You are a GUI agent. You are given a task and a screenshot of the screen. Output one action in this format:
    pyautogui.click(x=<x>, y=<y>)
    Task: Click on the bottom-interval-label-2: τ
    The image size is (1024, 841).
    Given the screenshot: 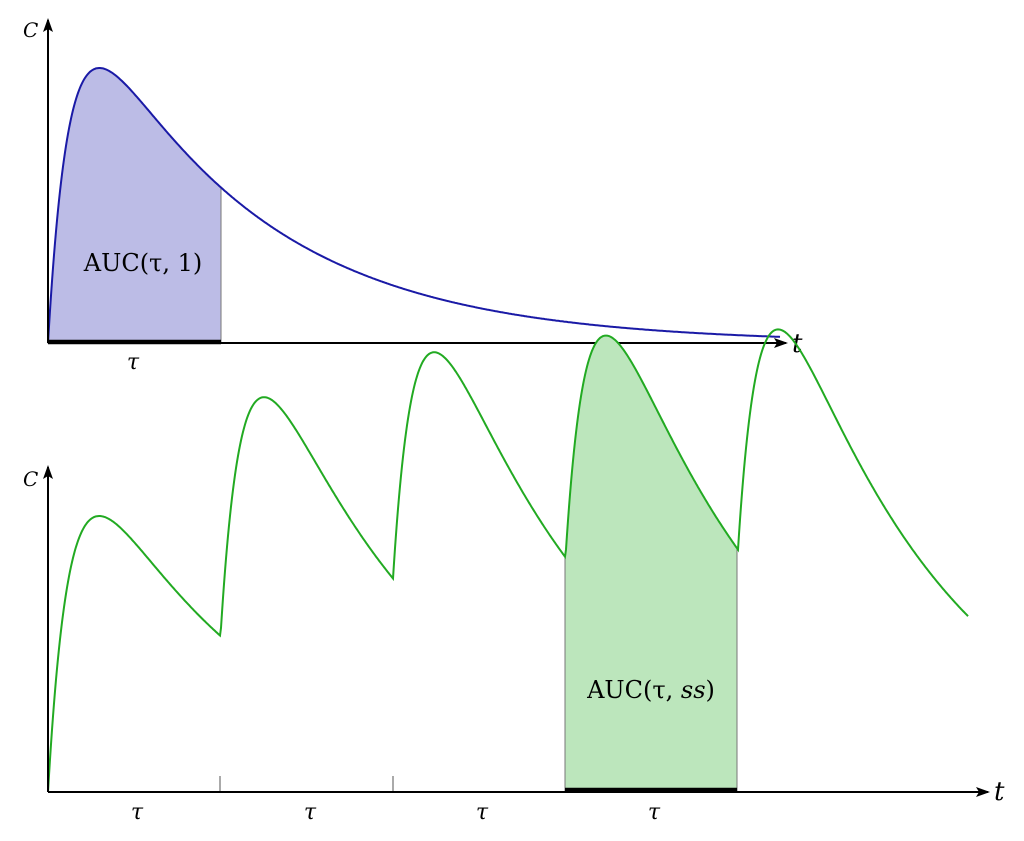 What is the action you would take?
    pyautogui.click(x=310, y=812)
    